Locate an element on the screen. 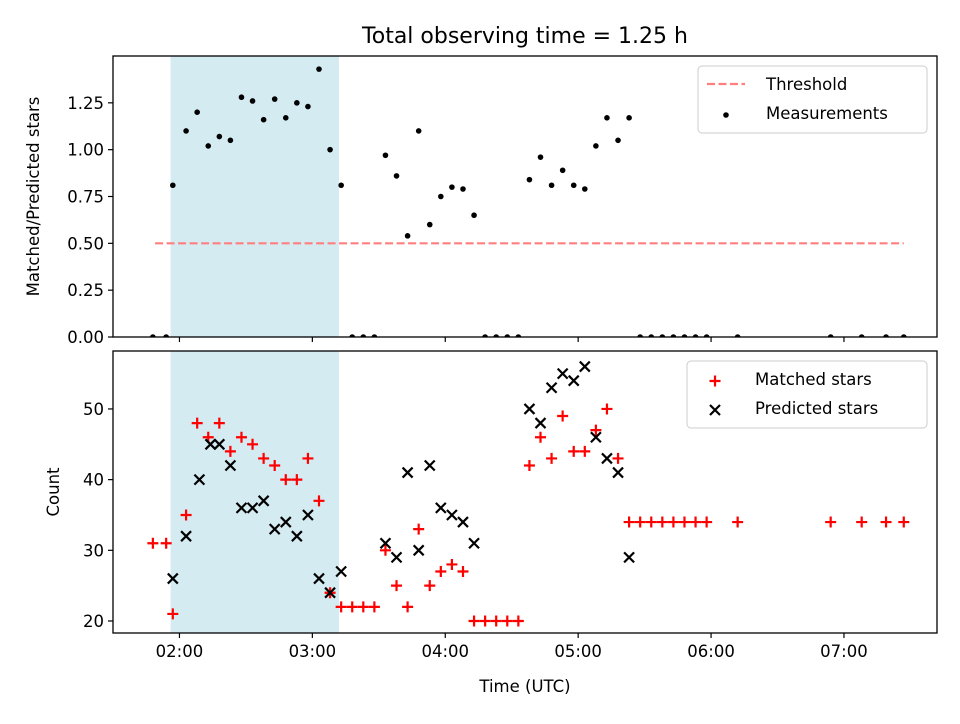 The width and height of the screenshot is (960, 724). y-tick-label: 0.75 is located at coordinates (85, 197).